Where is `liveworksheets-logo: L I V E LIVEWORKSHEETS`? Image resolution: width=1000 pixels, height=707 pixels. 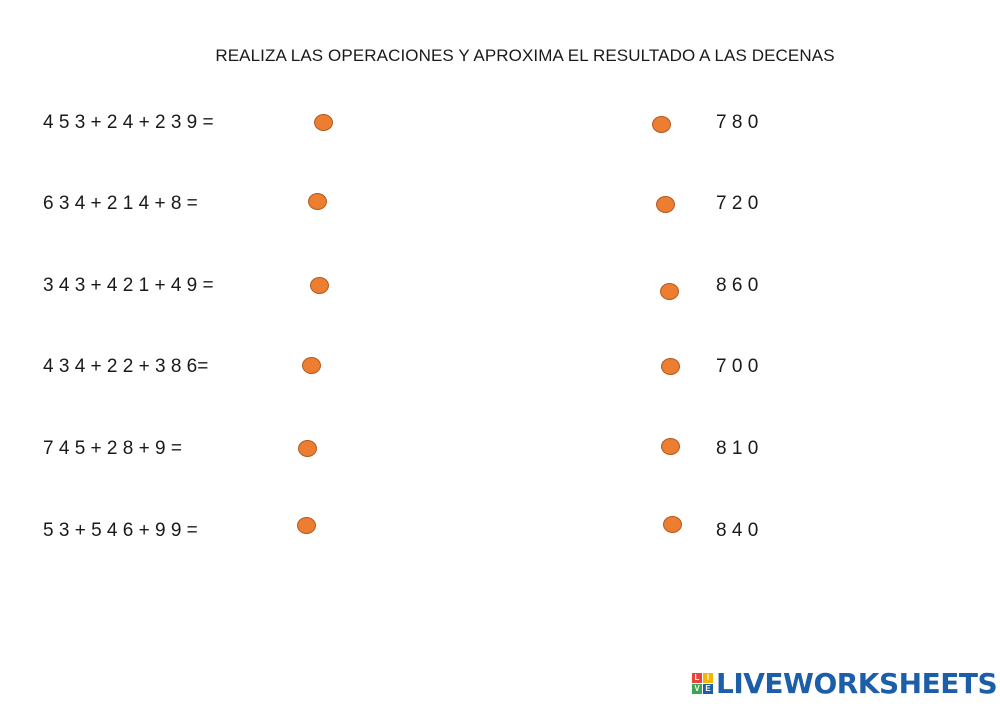 liveworksheets-logo: L I V E LIVEWORKSHEETS is located at coordinates (845, 683).